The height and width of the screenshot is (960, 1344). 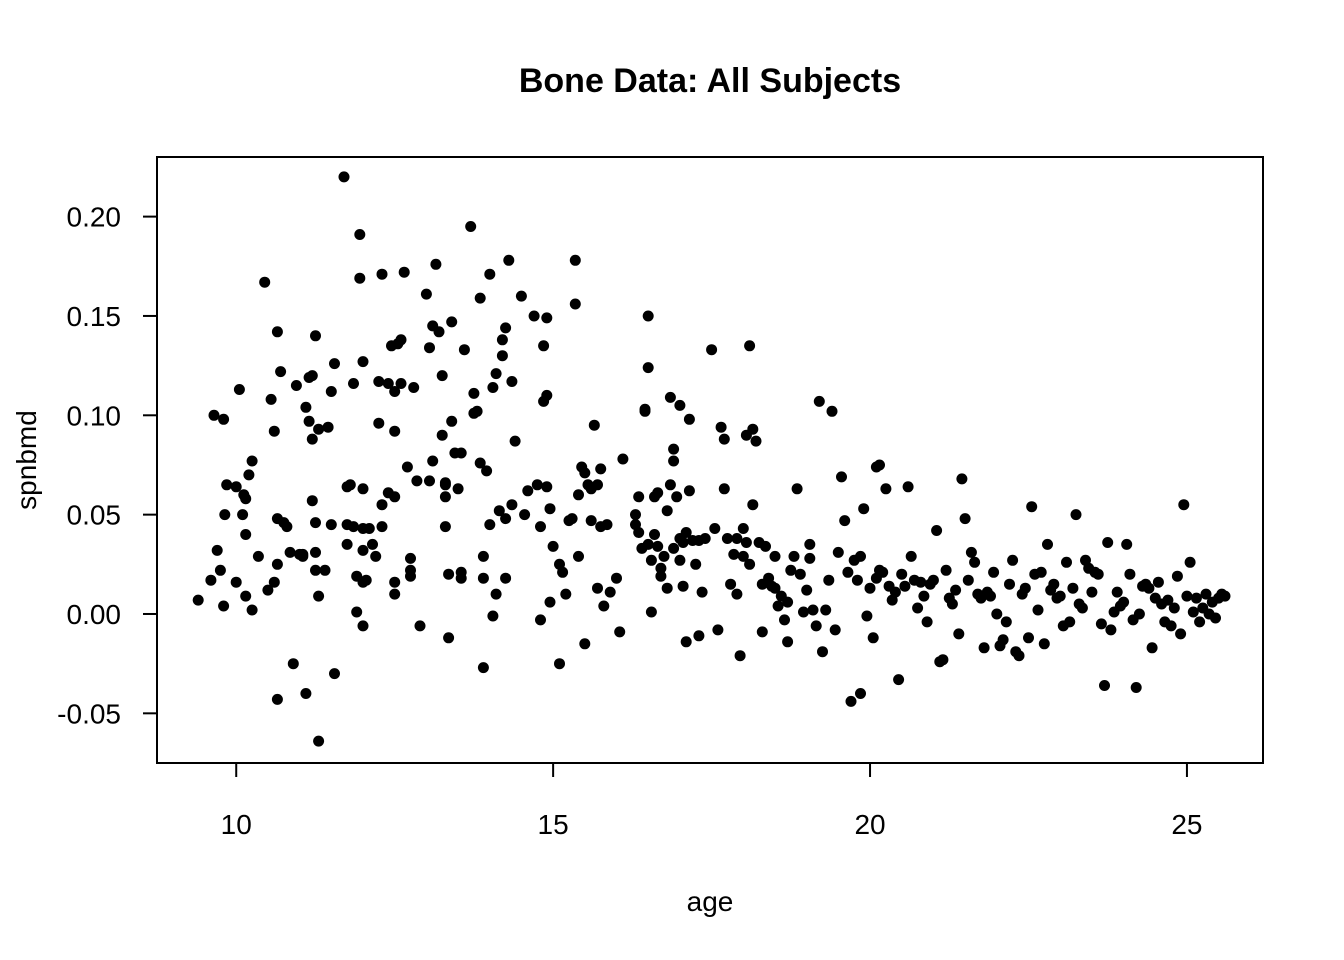 What do you see at coordinates (1186, 824) in the screenshot?
I see `x-tick-label: 25` at bounding box center [1186, 824].